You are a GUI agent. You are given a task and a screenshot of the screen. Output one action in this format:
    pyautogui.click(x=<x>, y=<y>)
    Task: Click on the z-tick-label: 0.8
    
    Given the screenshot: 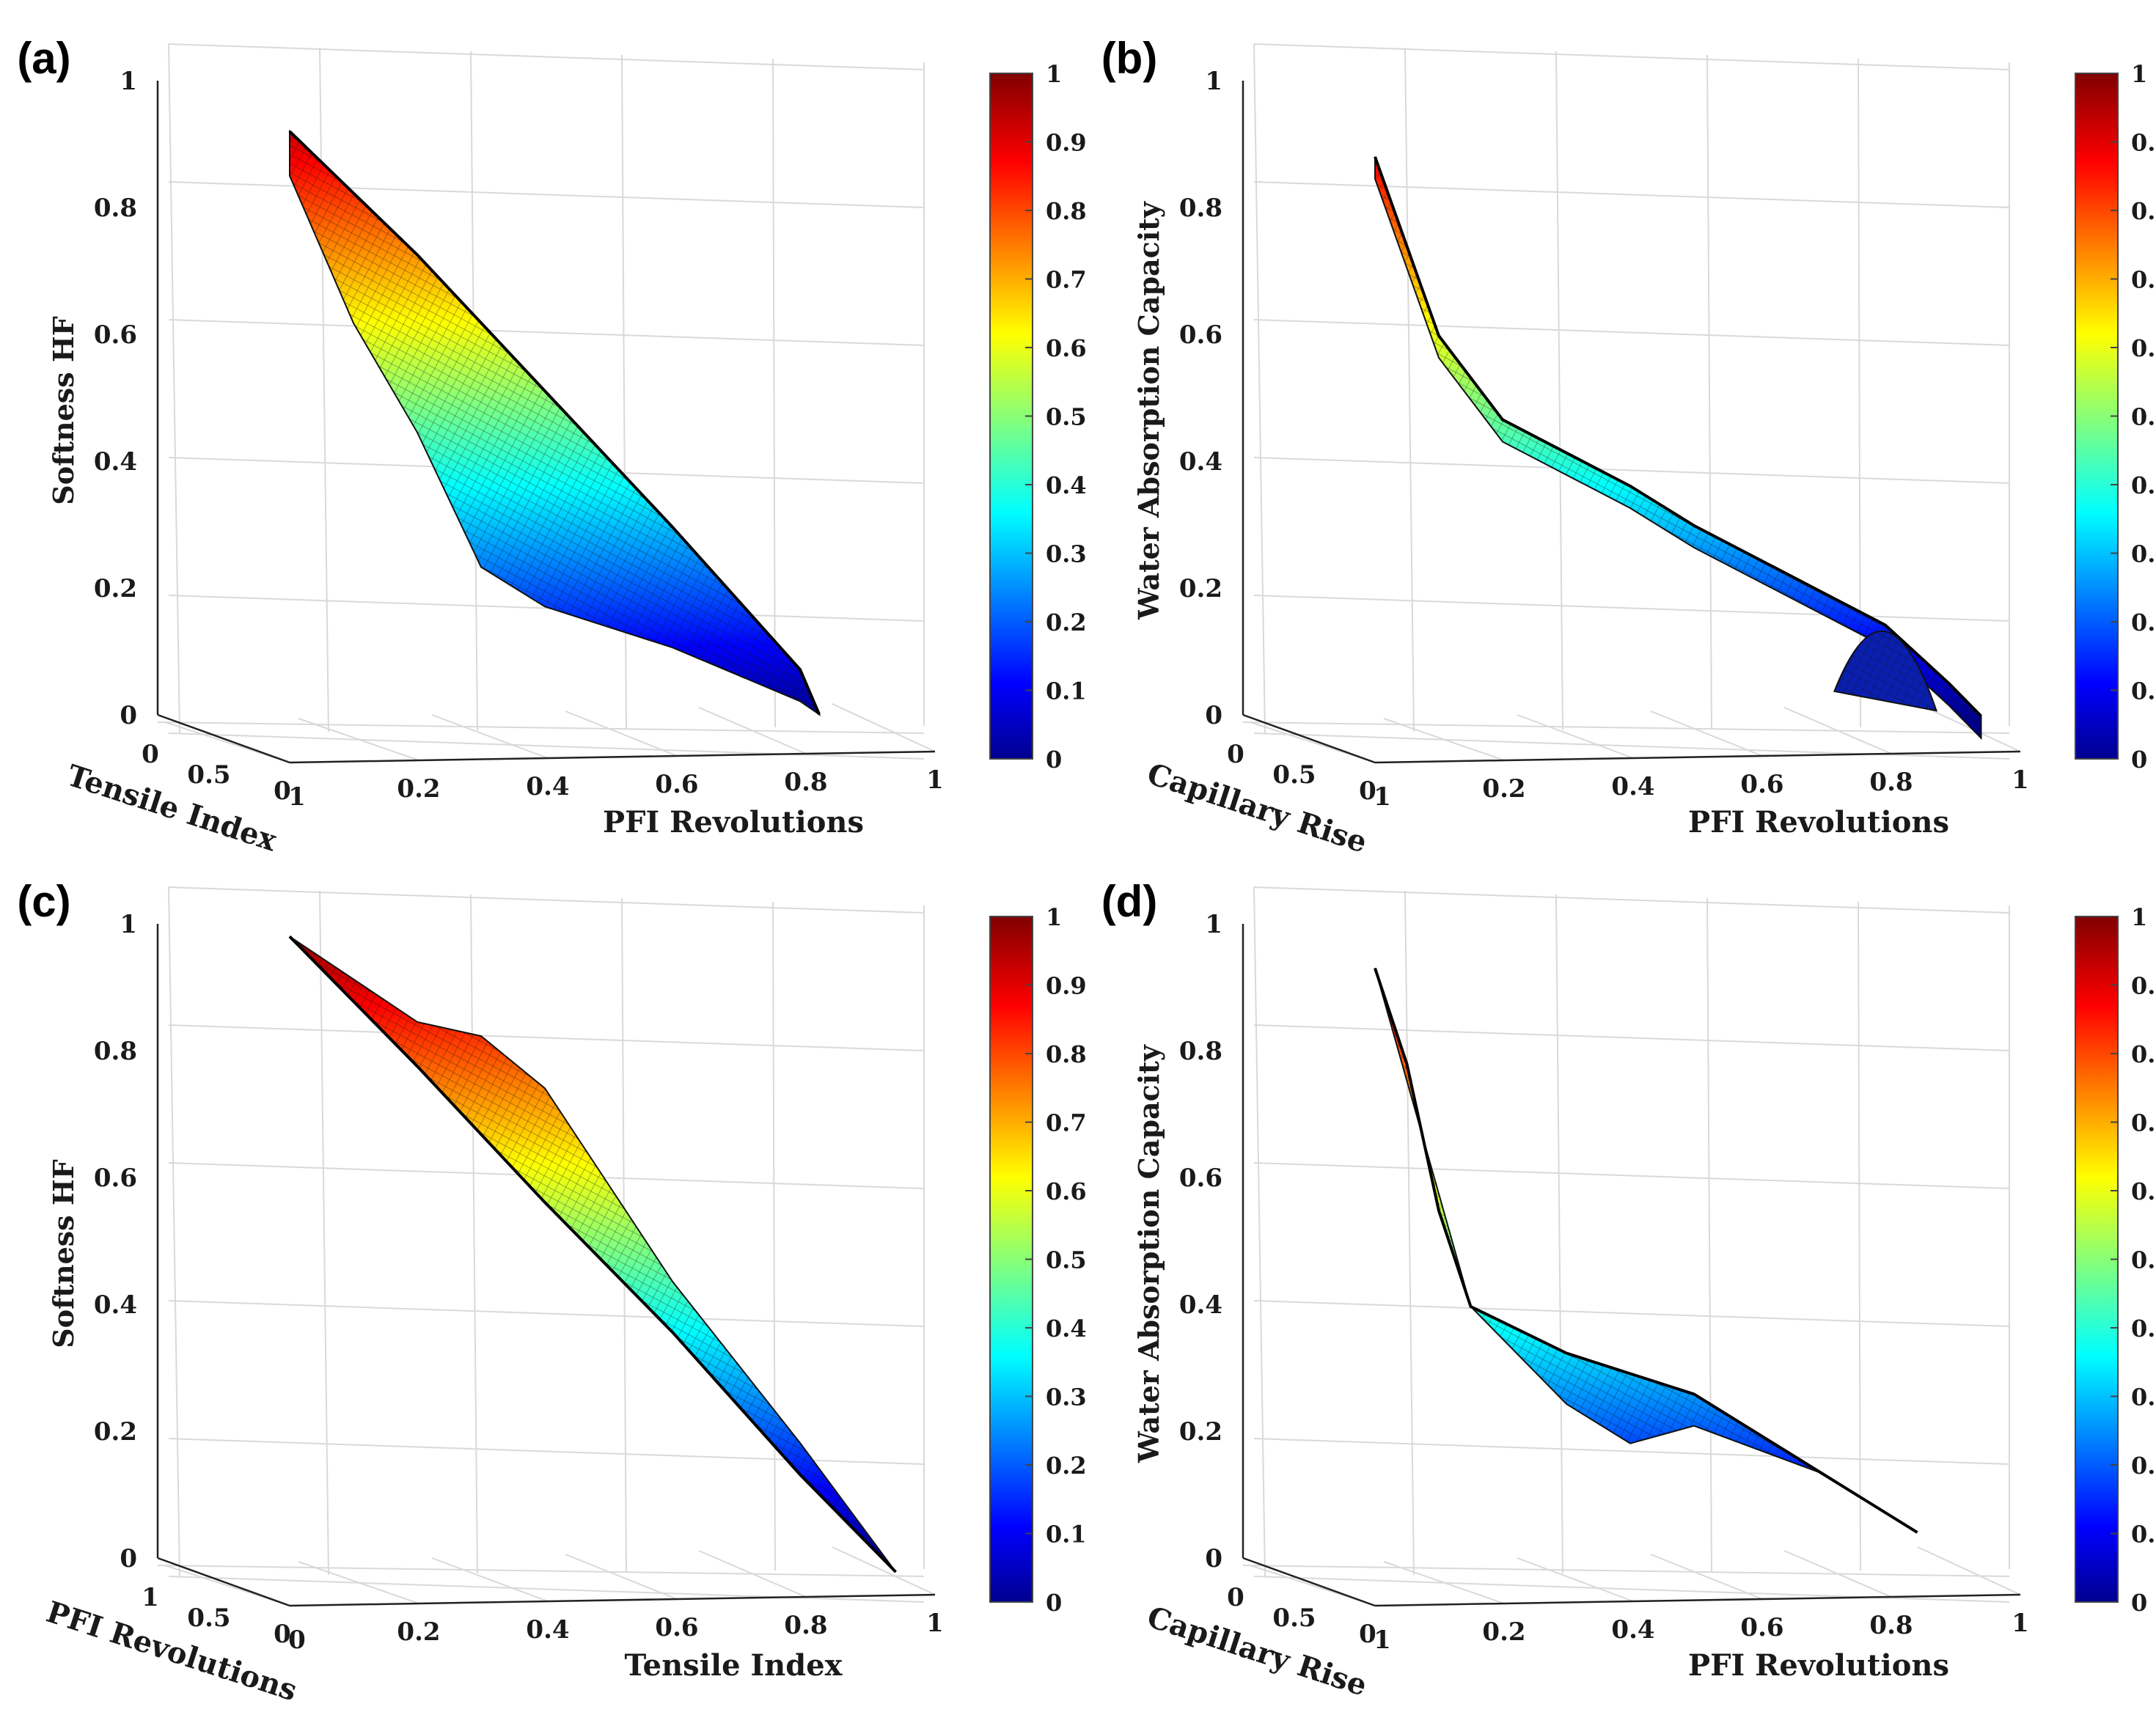 What is the action you would take?
    pyautogui.click(x=1200, y=1051)
    